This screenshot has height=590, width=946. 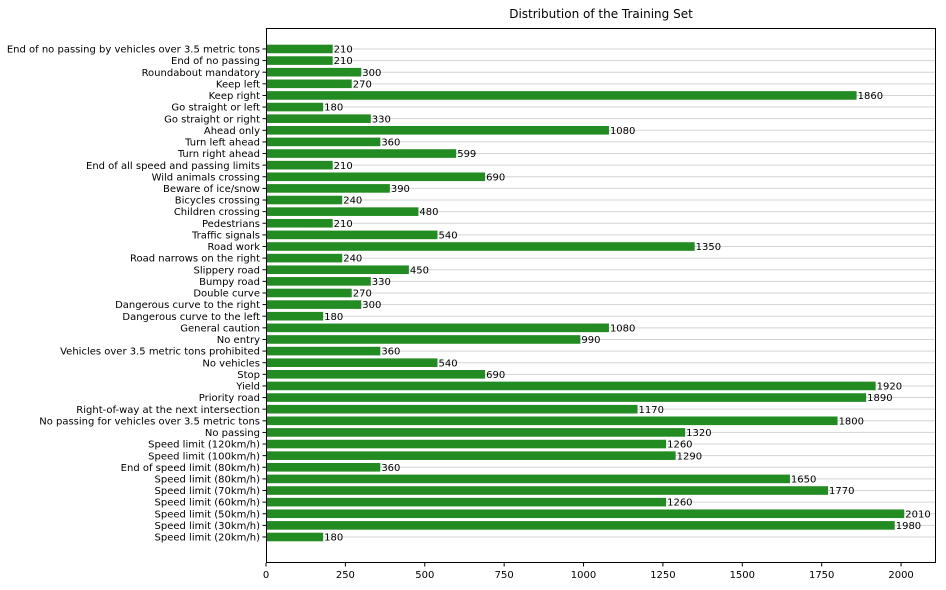 I want to click on y-tick-label: End of speed limit (80km/h), so click(x=190, y=468).